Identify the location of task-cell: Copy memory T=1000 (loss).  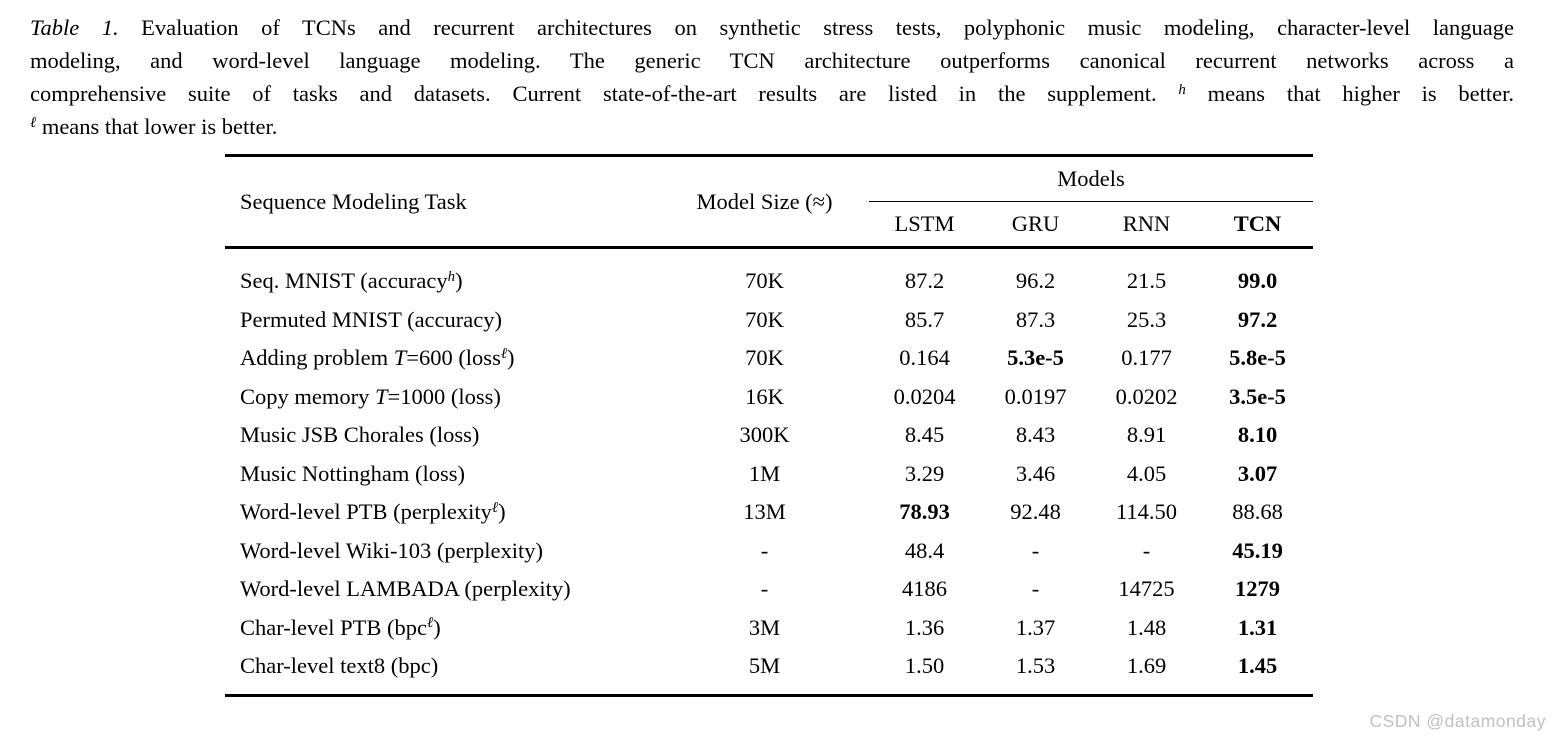
(370, 396).